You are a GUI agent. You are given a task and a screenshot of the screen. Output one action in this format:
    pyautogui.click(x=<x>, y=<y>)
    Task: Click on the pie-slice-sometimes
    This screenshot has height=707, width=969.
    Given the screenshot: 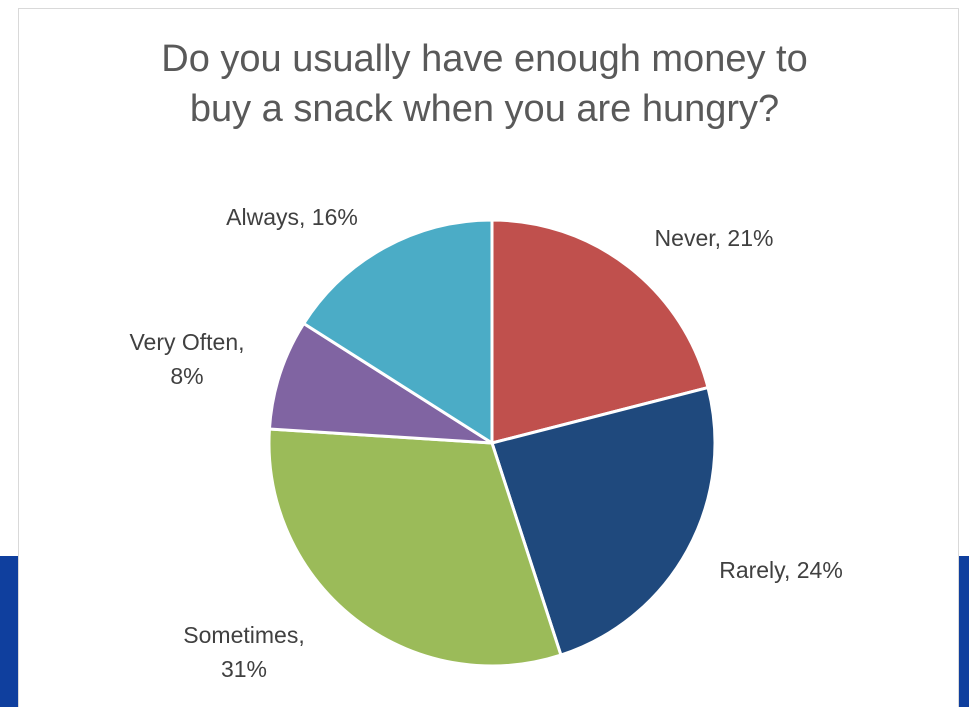 What is the action you would take?
    pyautogui.click(x=415, y=547)
    